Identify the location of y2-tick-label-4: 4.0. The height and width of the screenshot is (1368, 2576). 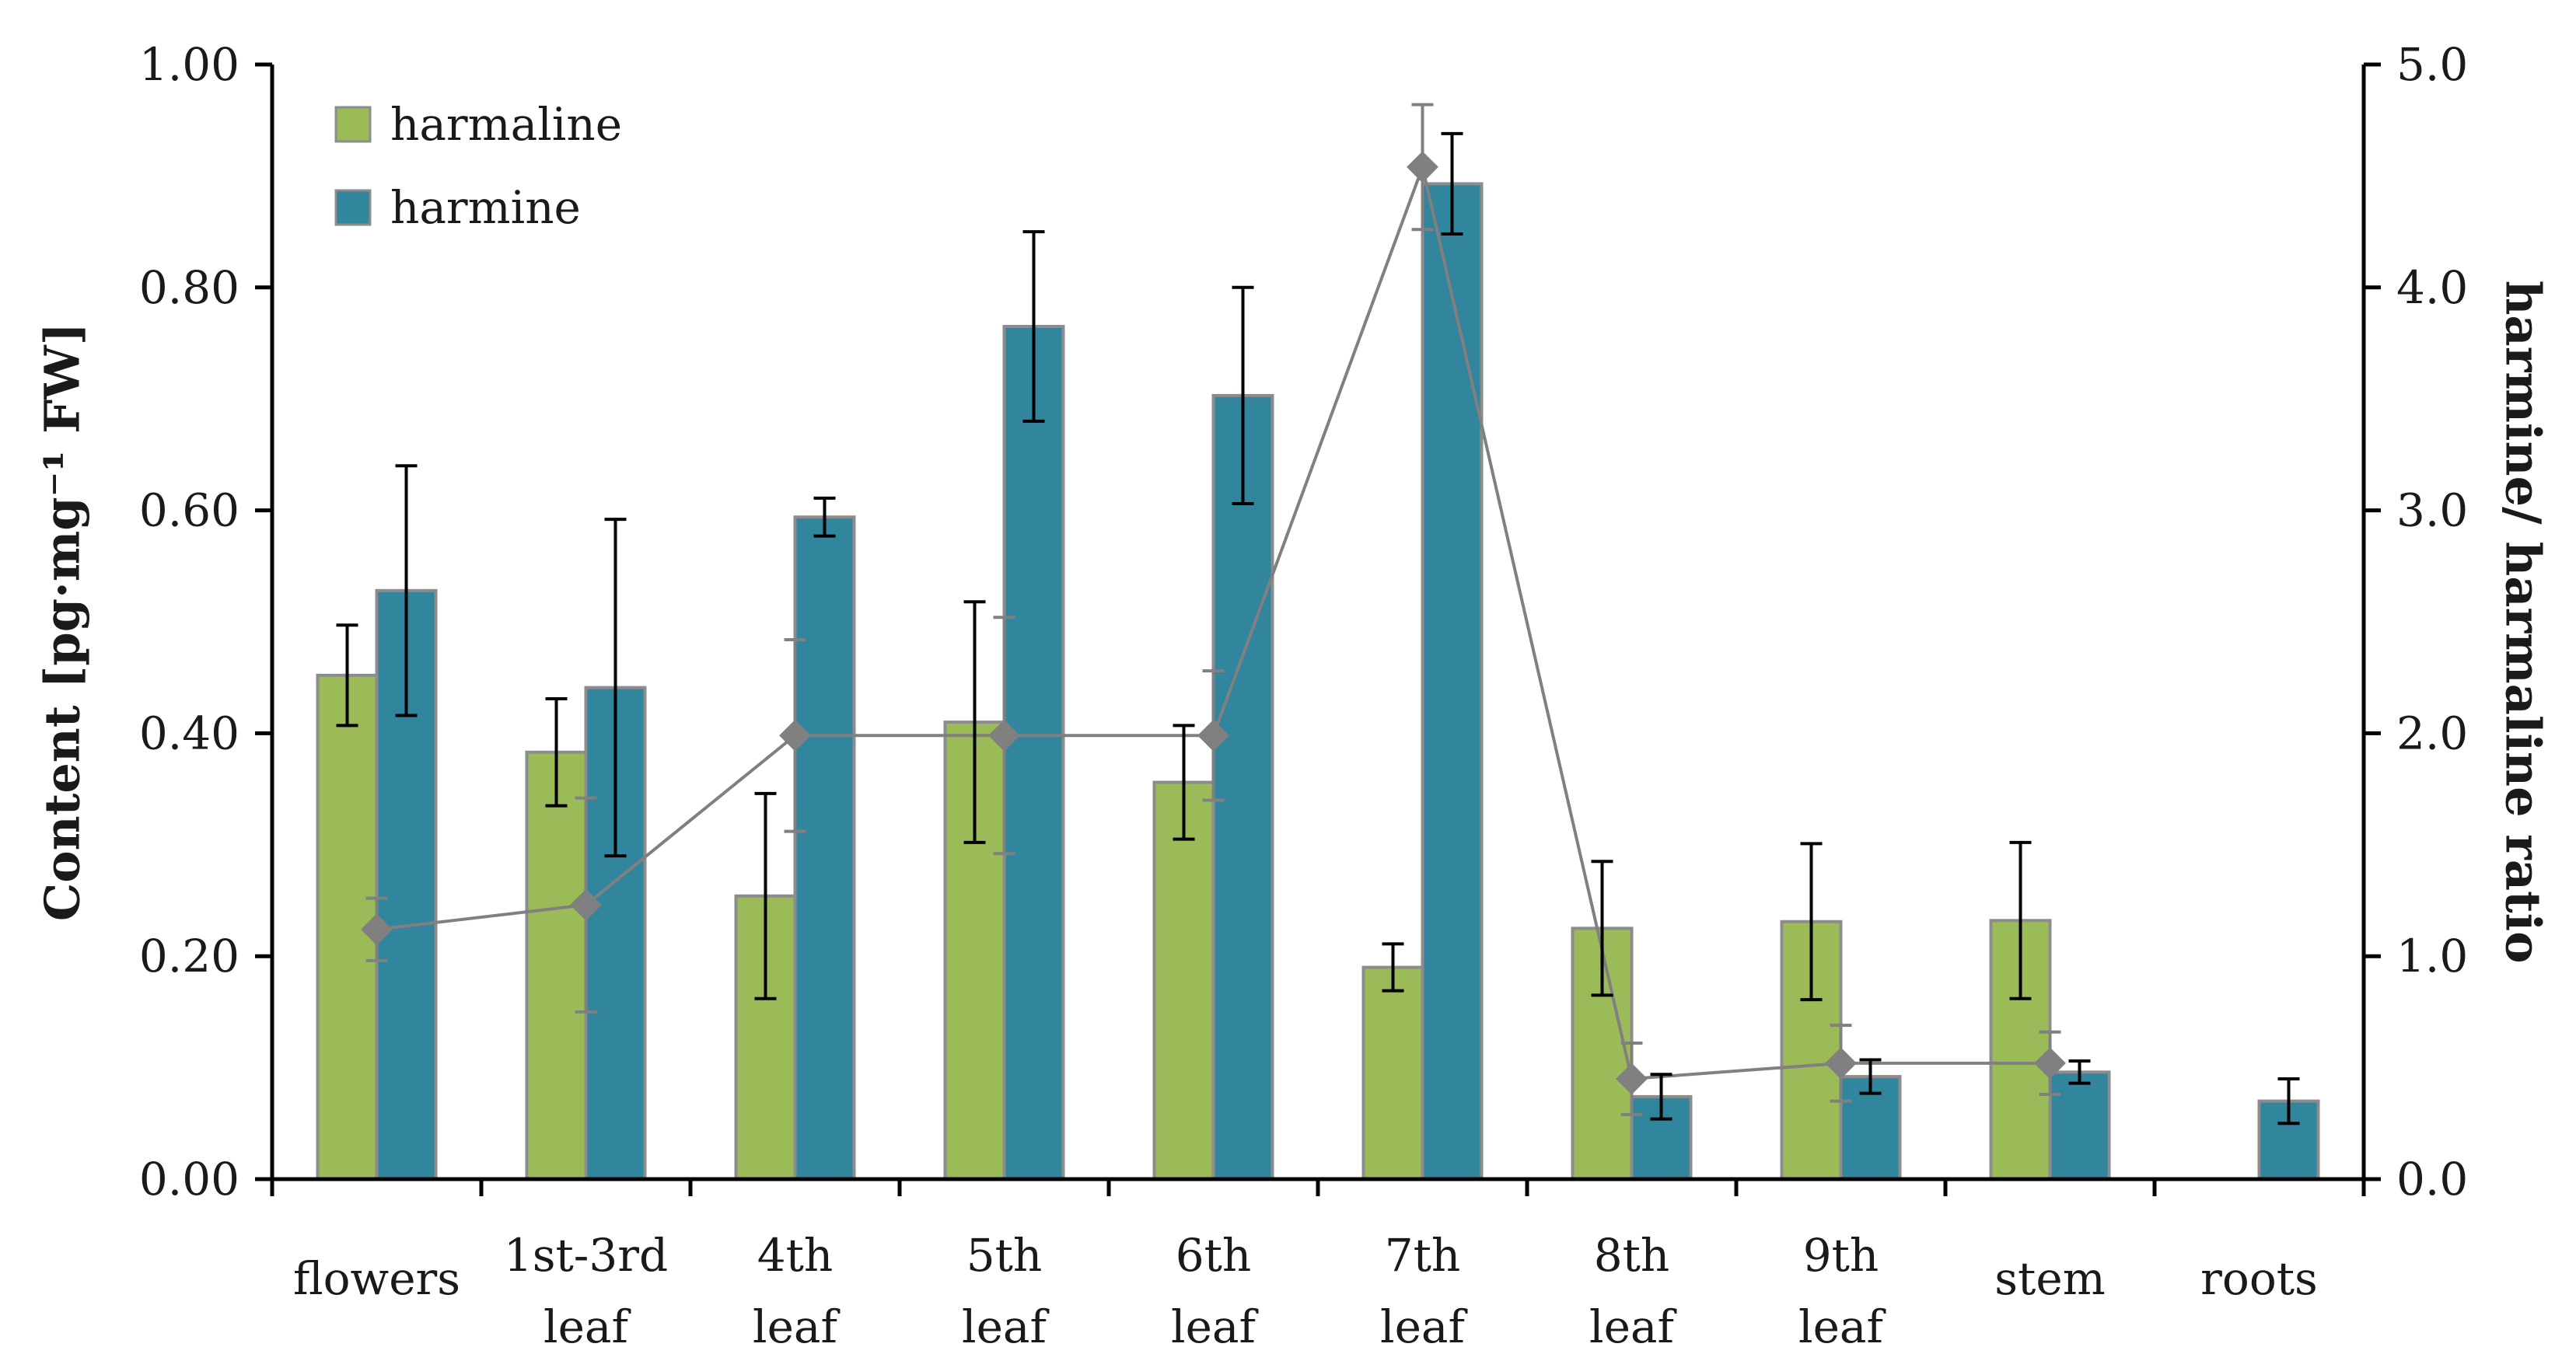
(2432, 287).